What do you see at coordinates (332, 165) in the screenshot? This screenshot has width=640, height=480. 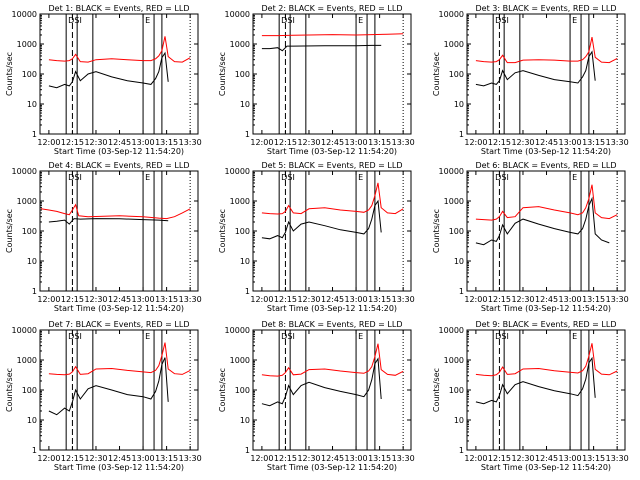 I see `panel-title: Det 5: BLACK = Events, RED = LLD` at bounding box center [332, 165].